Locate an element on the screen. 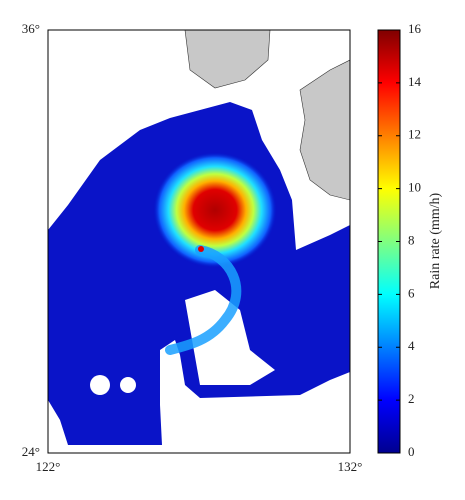 This screenshot has width=465, height=500. colorbar-tick-label: 6 is located at coordinates (411, 292).